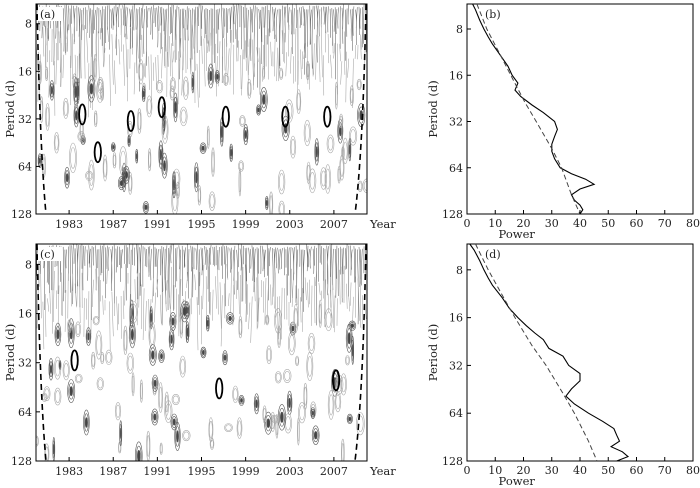  What do you see at coordinates (493, 14) in the screenshot?
I see `panel-label: (b)` at bounding box center [493, 14].